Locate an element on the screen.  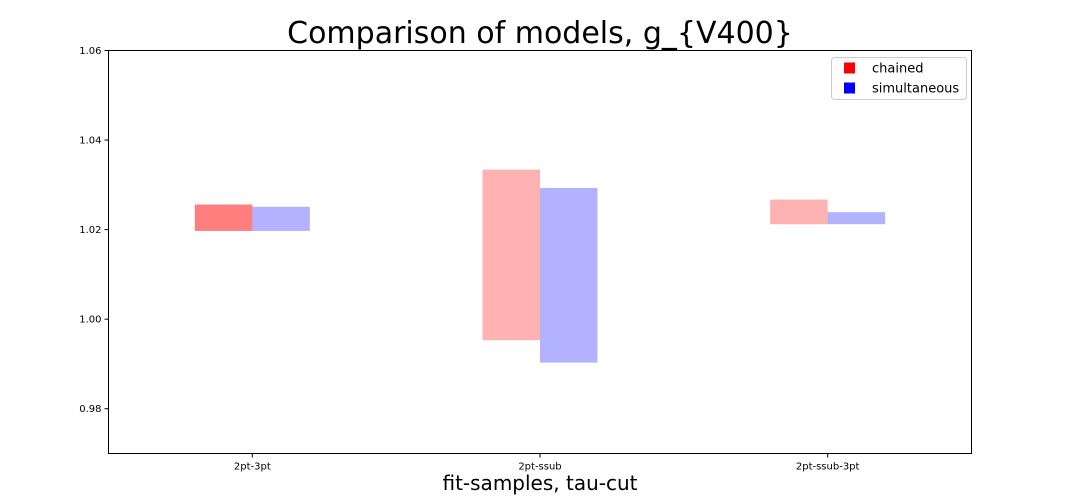
y-tick-label: 1.00 is located at coordinates (90, 320).